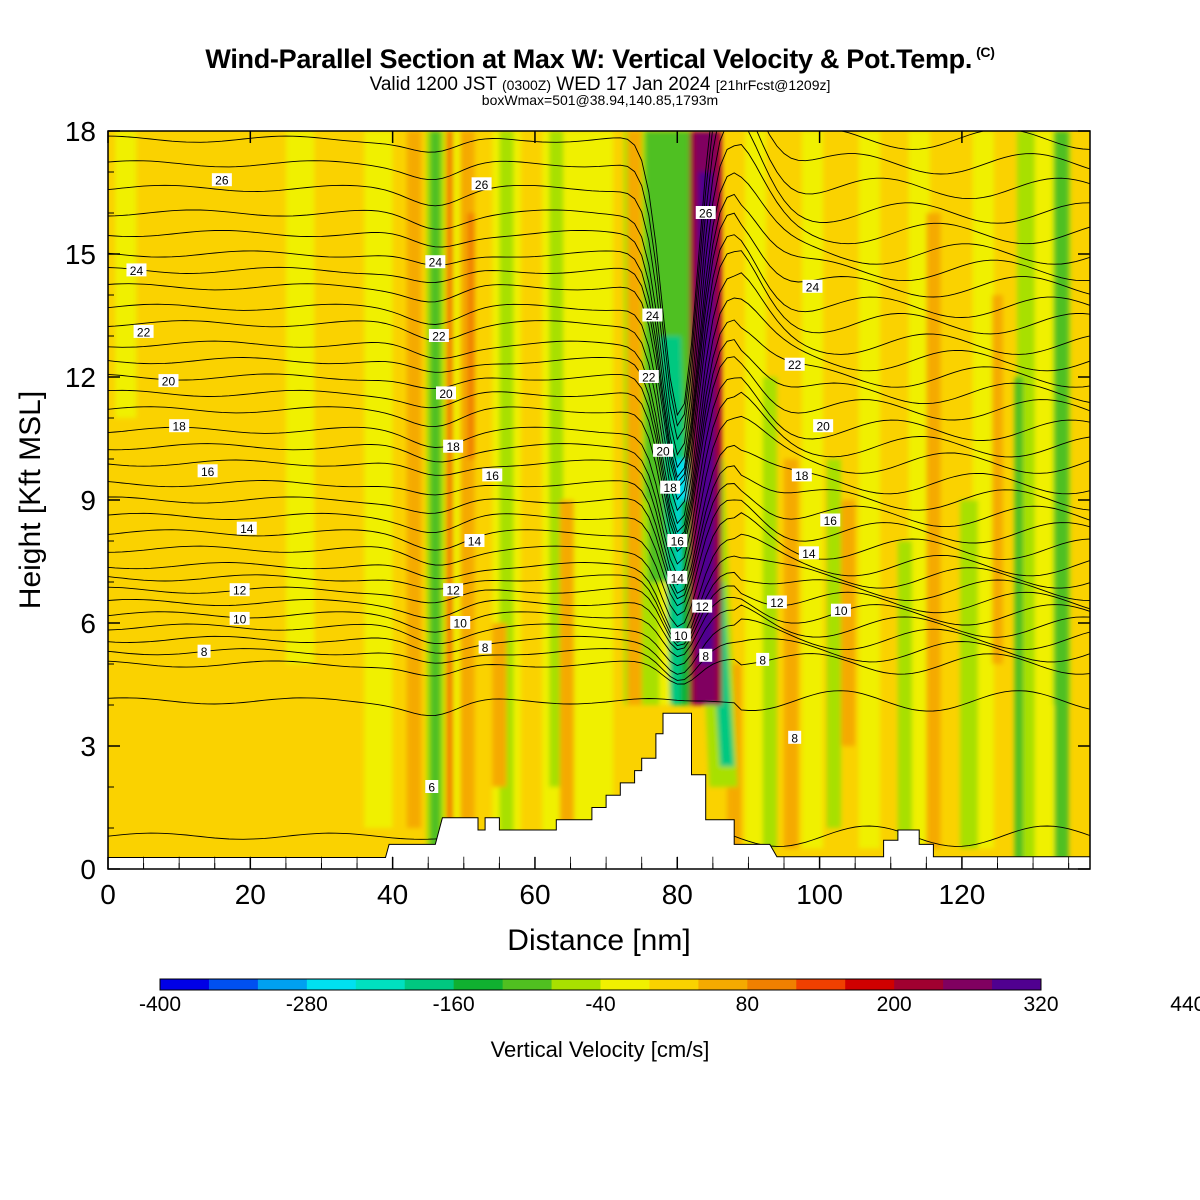 Image resolution: width=1200 pixels, height=1200 pixels. What do you see at coordinates (599, 790) in the screenshot?
I see `terrain-profile` at bounding box center [599, 790].